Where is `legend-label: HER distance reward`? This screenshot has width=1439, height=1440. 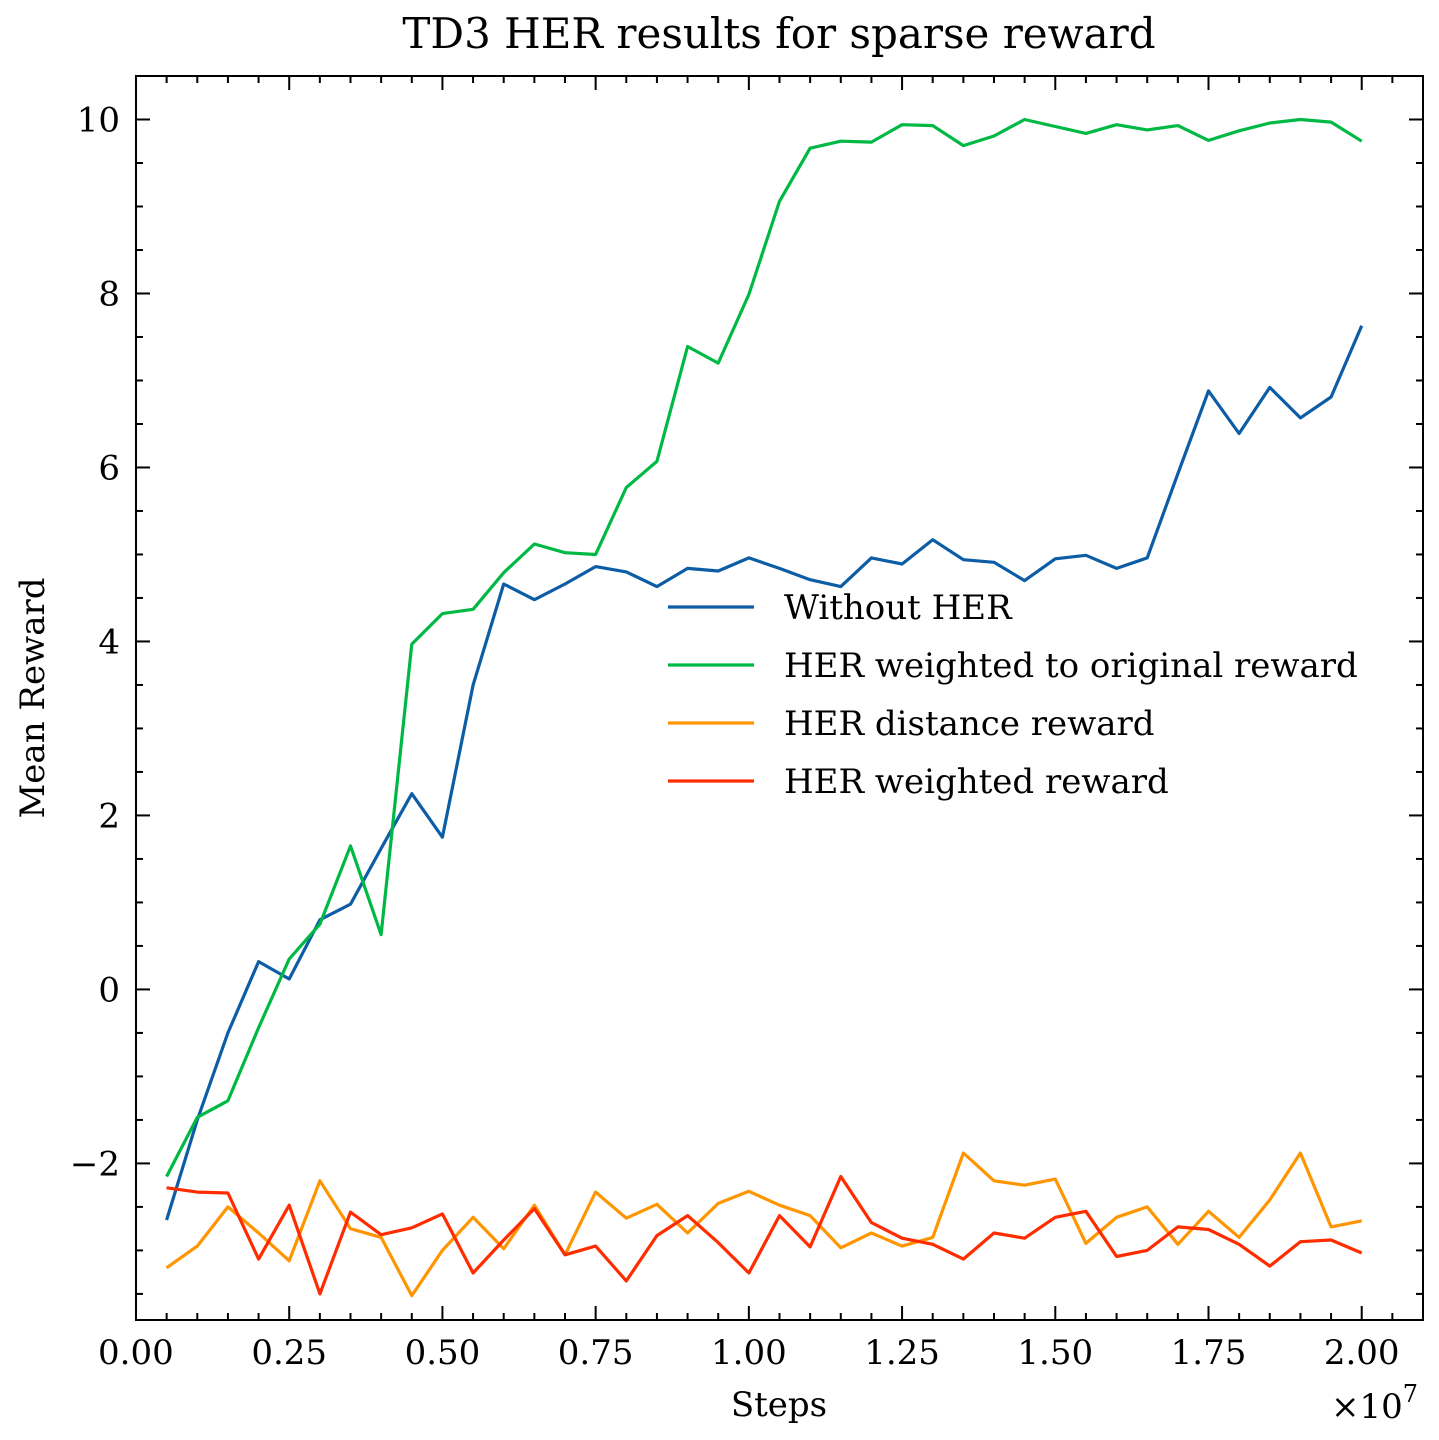 legend-label: HER distance reward is located at coordinates (969, 724).